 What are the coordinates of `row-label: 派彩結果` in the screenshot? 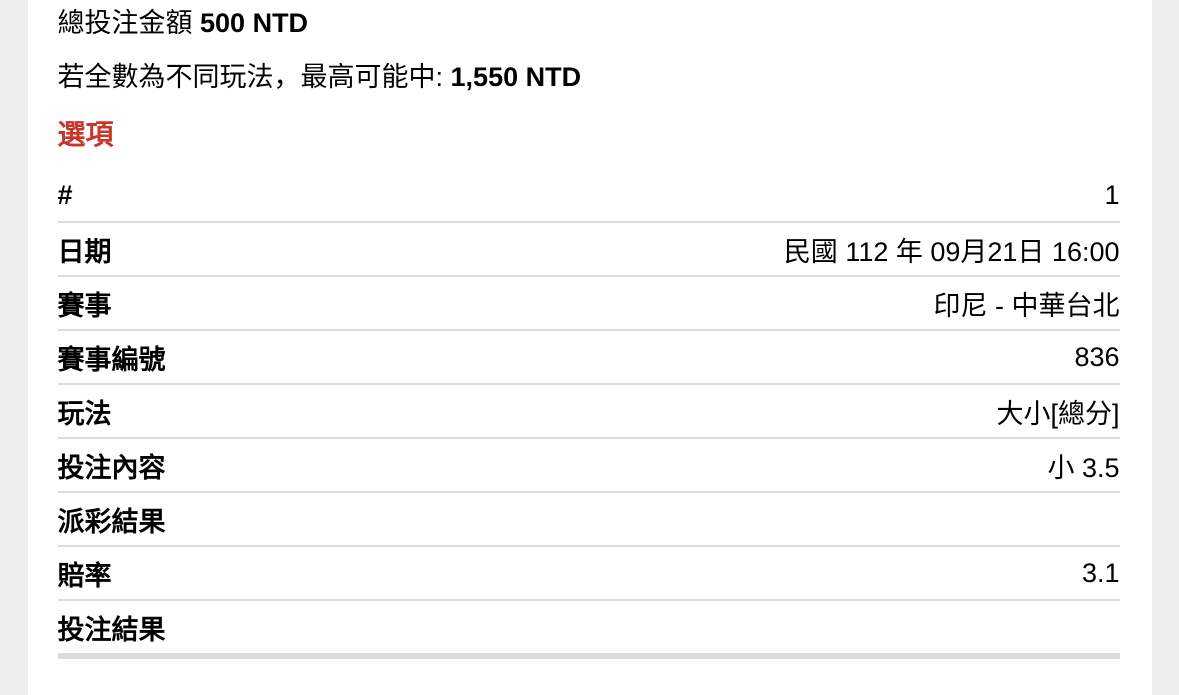 It's located at (111, 521).